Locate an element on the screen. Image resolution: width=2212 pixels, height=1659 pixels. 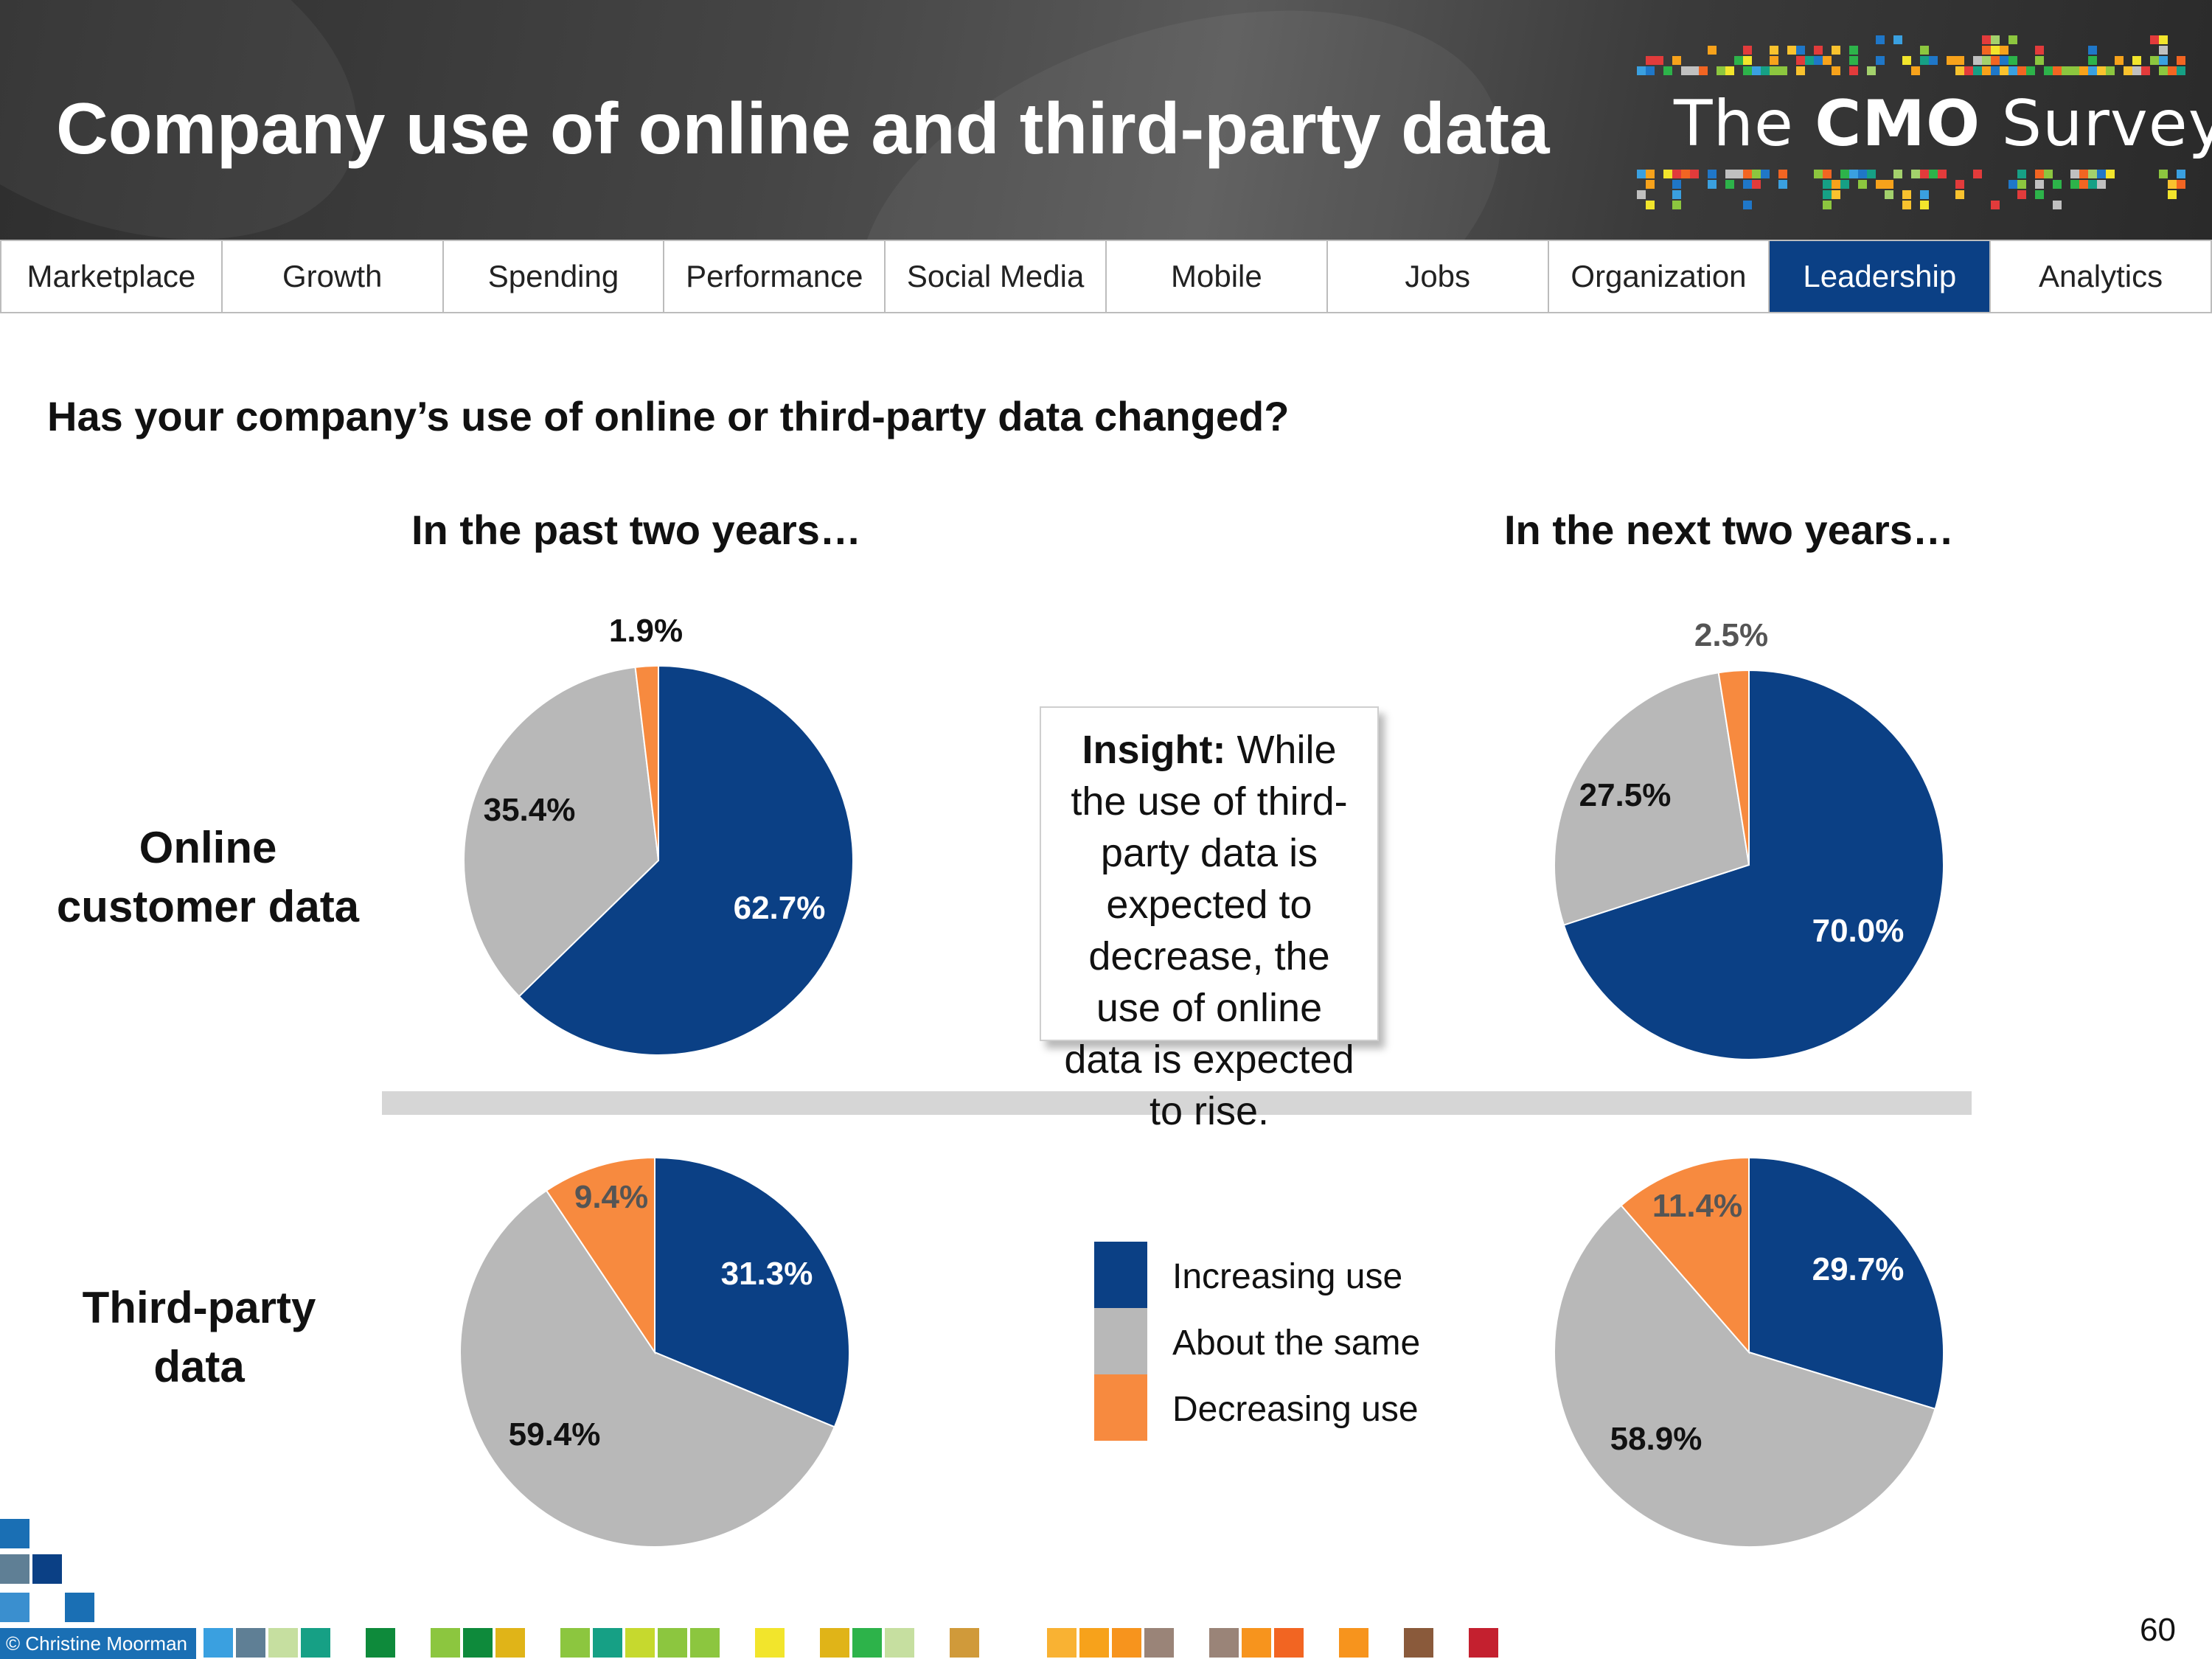
data-label-online-next-decreasing: 2.5% is located at coordinates (1731, 635).